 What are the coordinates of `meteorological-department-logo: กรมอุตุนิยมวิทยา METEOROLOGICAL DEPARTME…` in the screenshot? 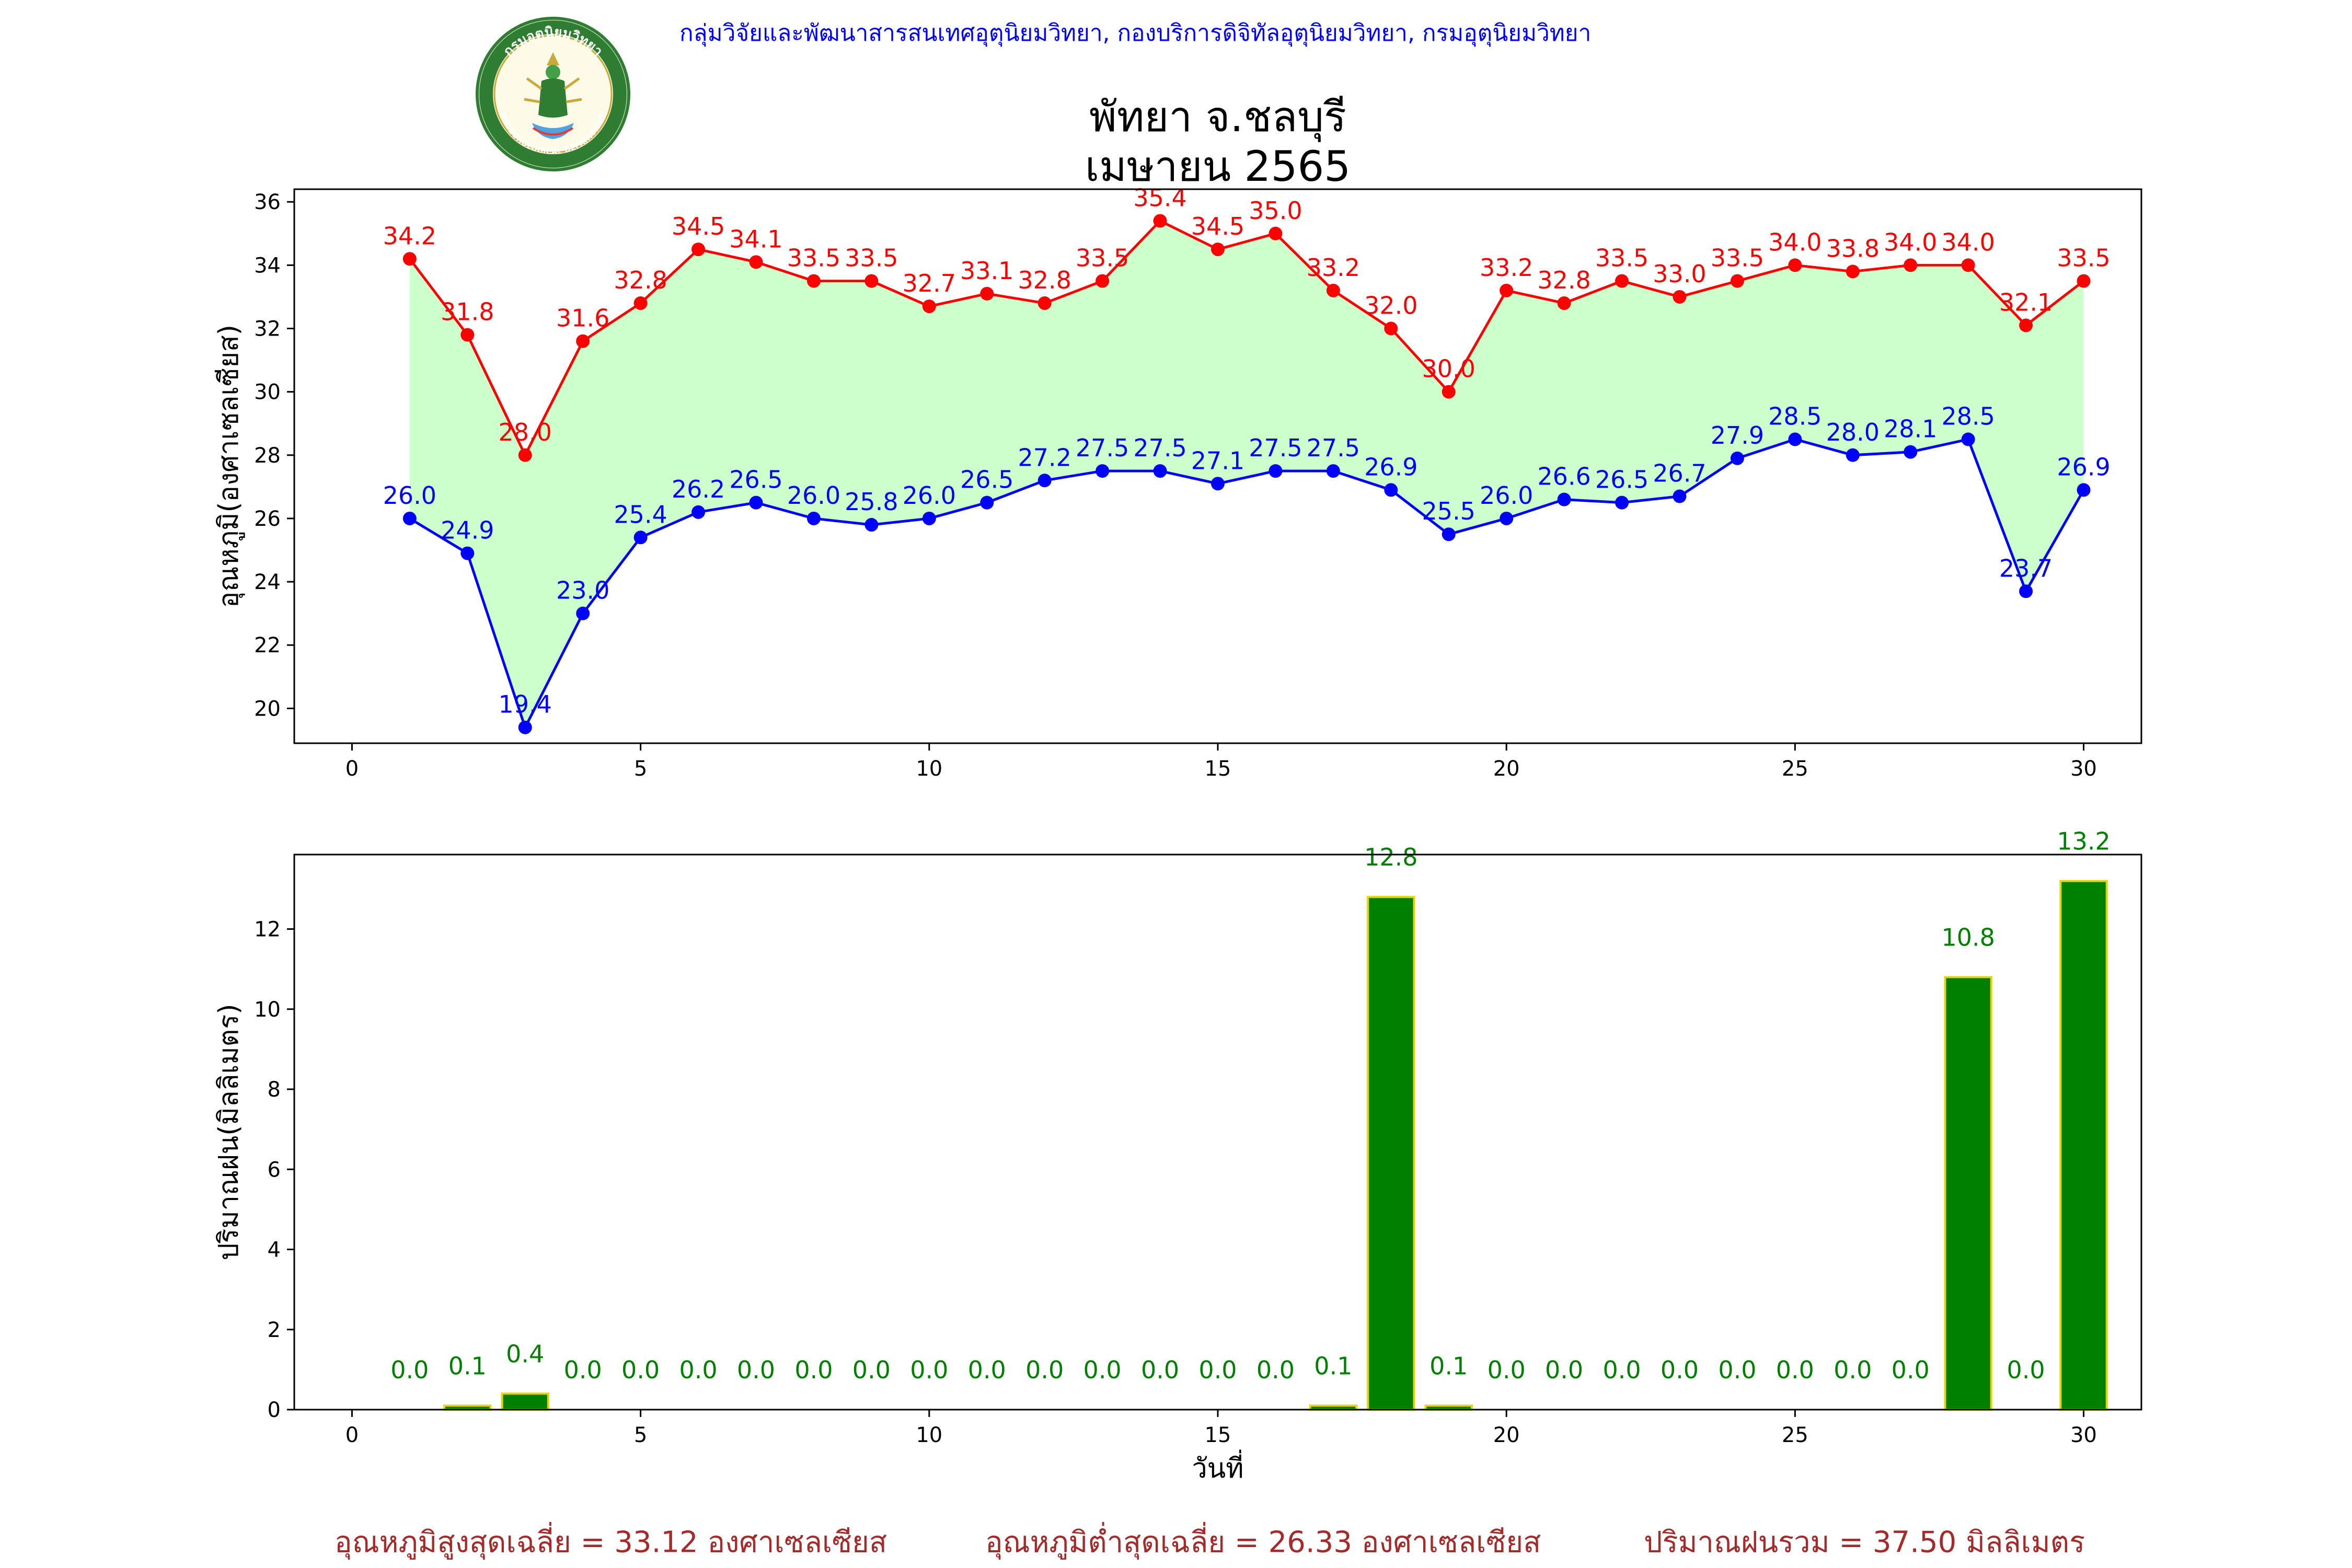 It's located at (553, 94).